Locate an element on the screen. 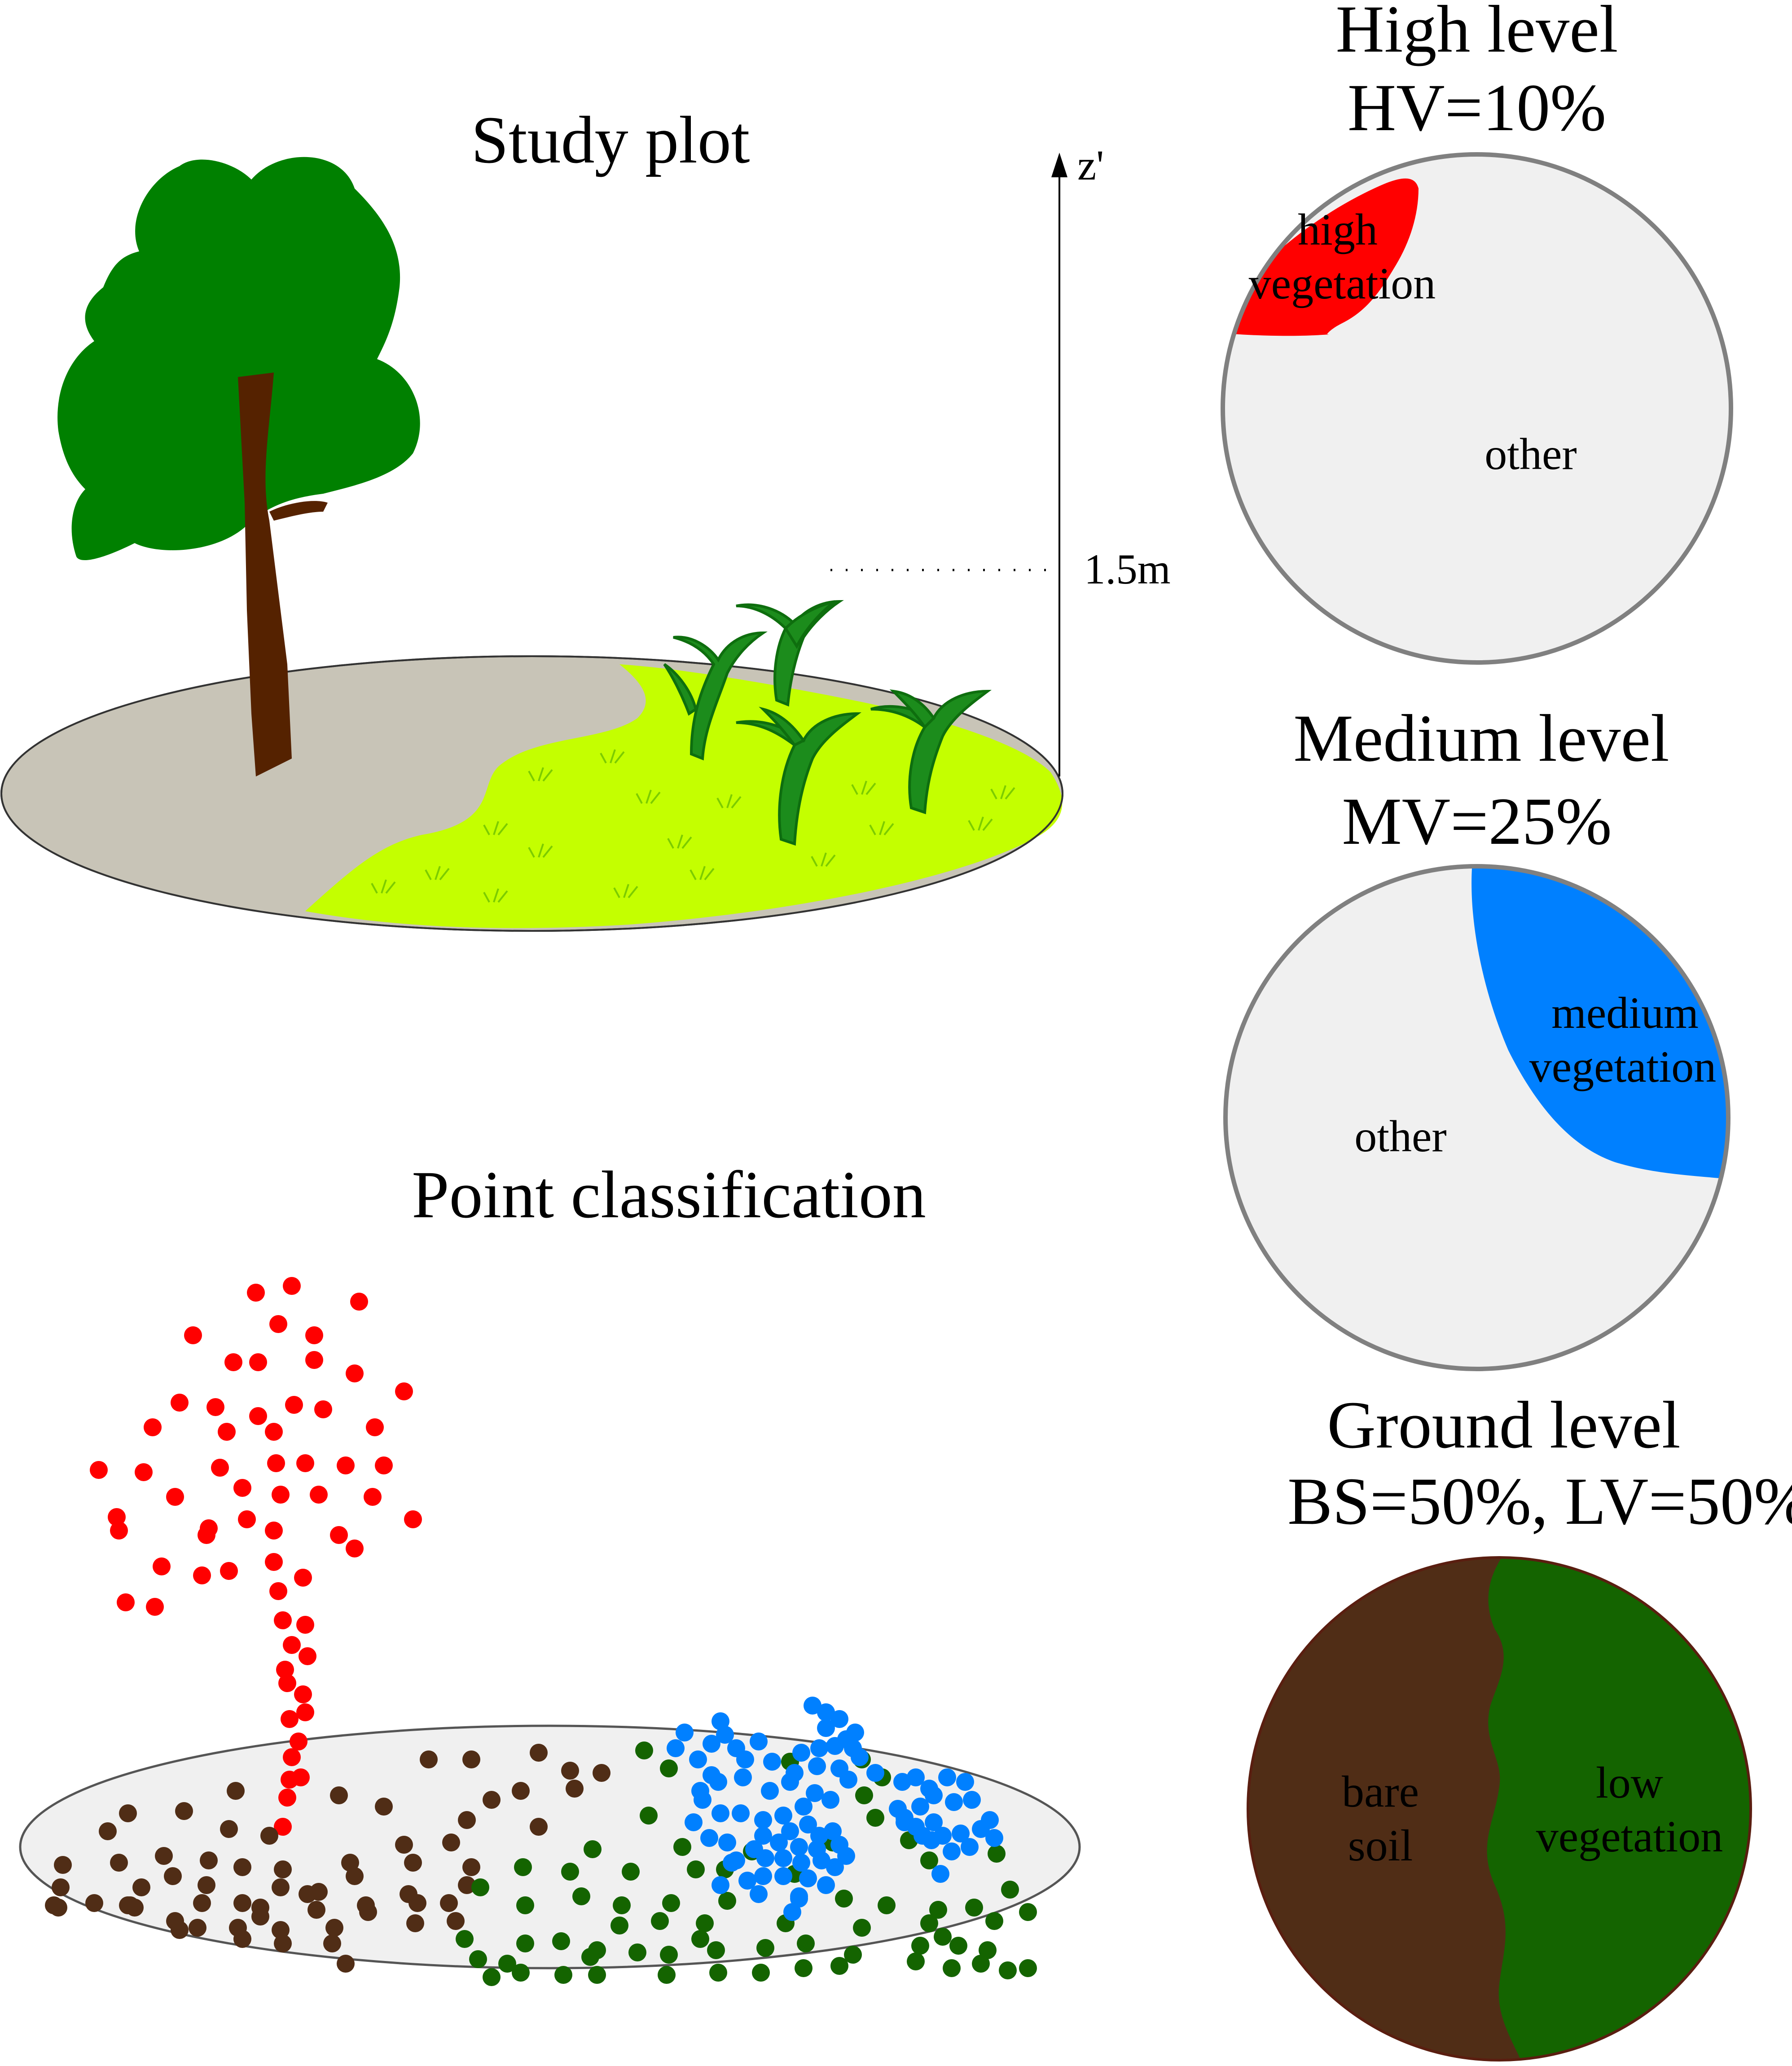 Image resolution: width=1792 pixels, height=2066 pixels. grass-area is located at coordinates (684, 796).